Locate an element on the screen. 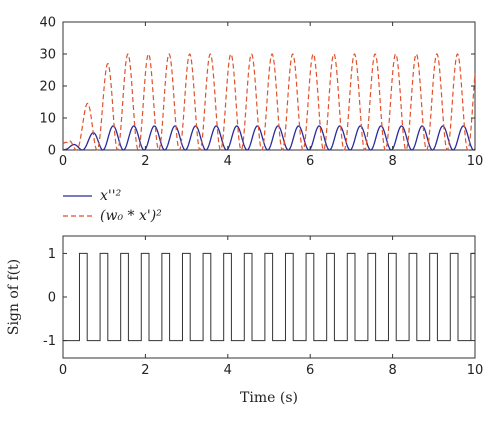 Image resolution: width=500 pixels, height=421 pixels. y-tick-label: 30 is located at coordinates (47, 55).